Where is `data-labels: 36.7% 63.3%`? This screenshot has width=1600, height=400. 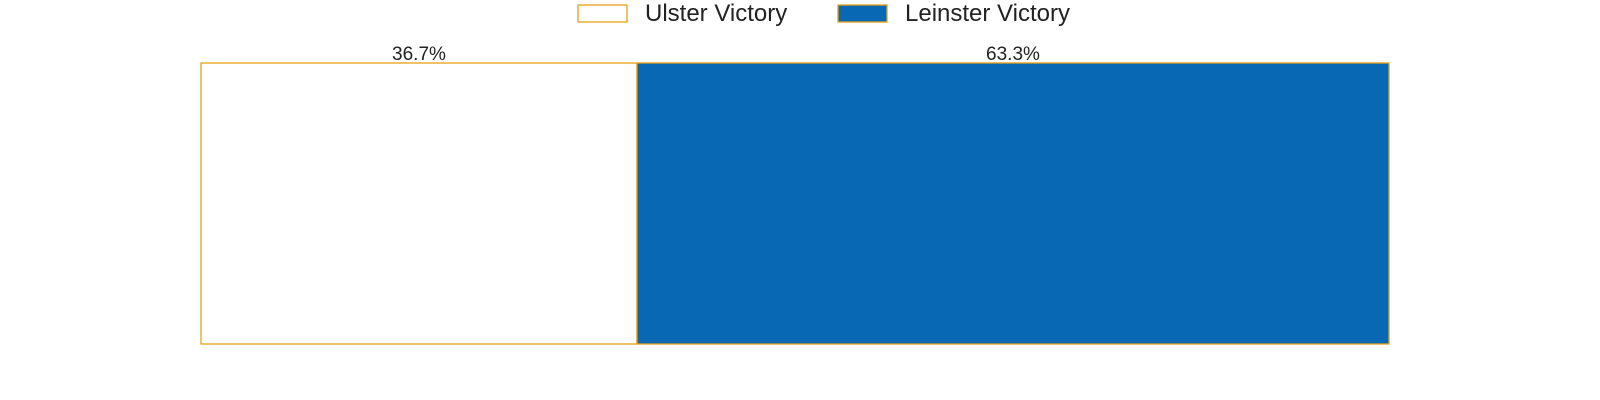 data-labels: 36.7% 63.3% is located at coordinates (716, 54).